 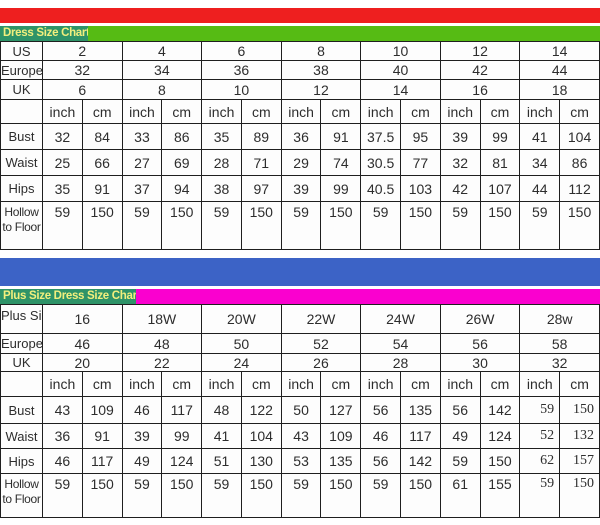 I want to click on top-spacer, so click(x=300, y=4).